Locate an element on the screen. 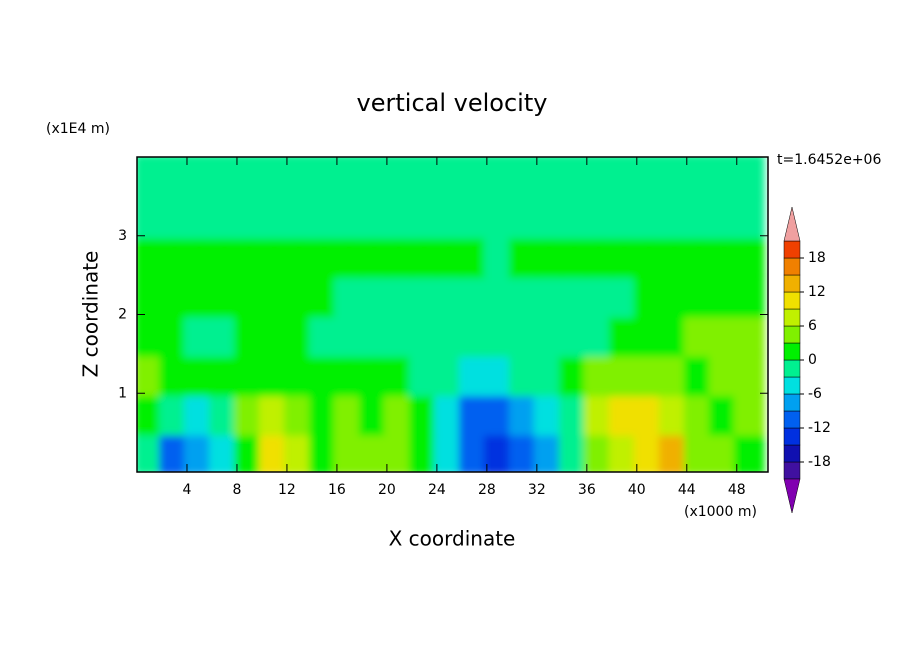  x-tick-label: 12 is located at coordinates (287, 490).